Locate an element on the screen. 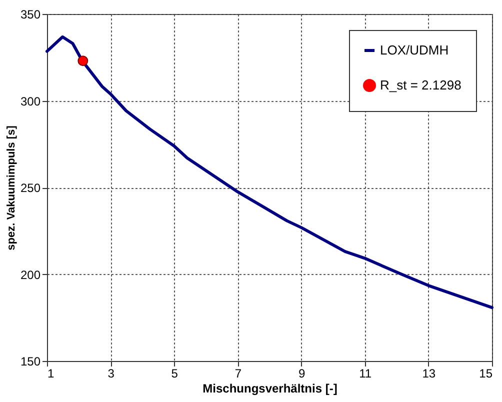 The height and width of the screenshot is (402, 502). y-tick-label: 150 is located at coordinates (30, 361).